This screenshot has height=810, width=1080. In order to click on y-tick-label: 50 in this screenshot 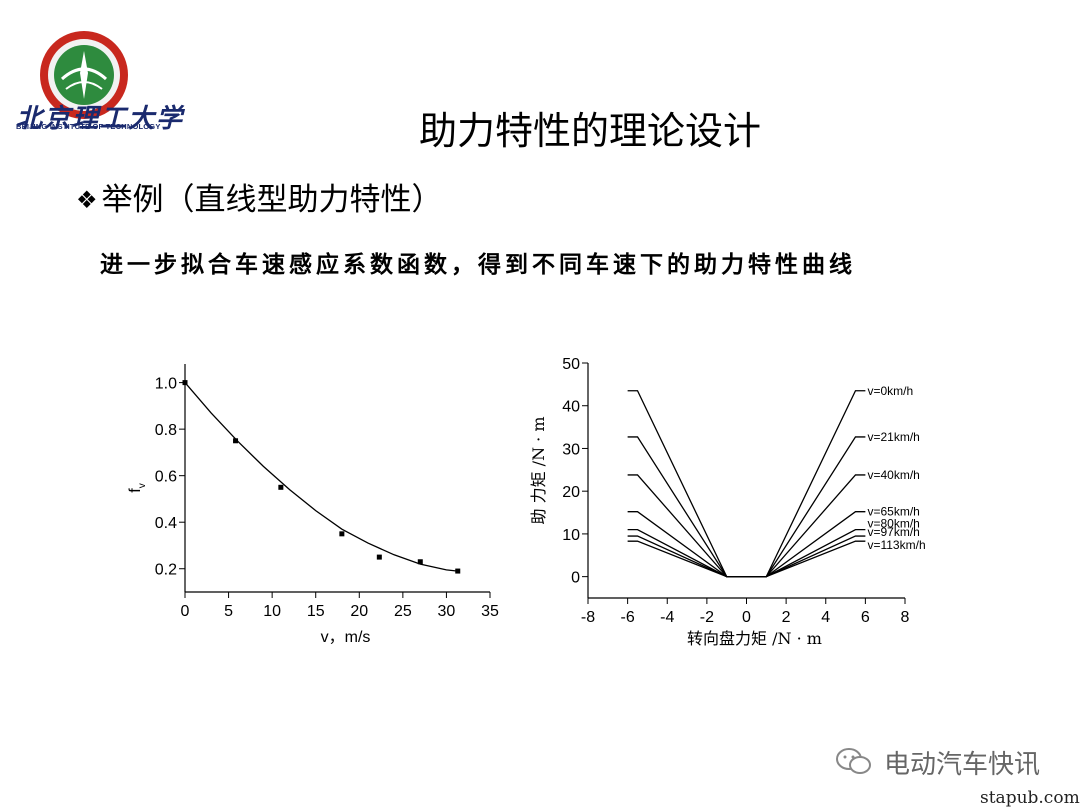, I will do `click(571, 364)`.